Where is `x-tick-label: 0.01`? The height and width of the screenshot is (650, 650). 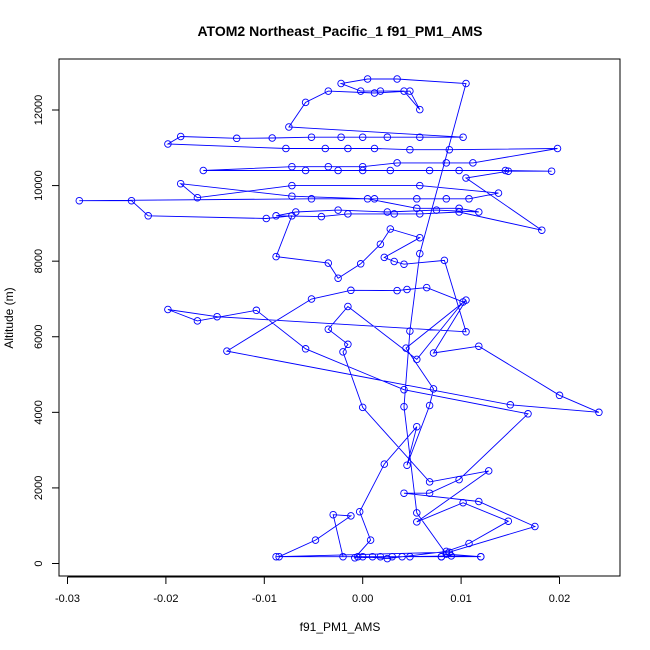 x-tick-label: 0.01 is located at coordinates (460, 599).